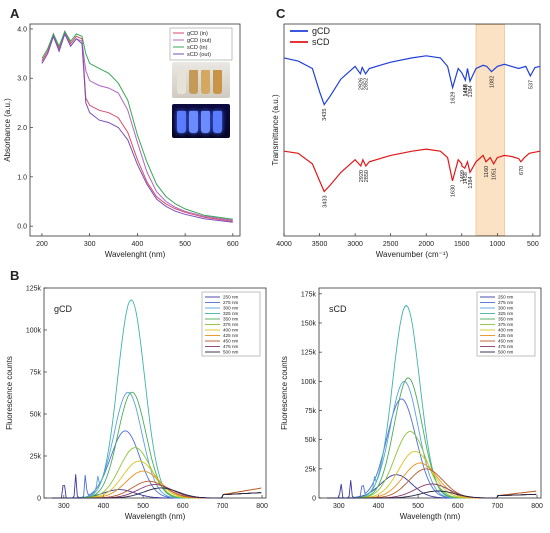  What do you see at coordinates (275, 130) in the screenshot?
I see `y-axis-label: Transmittance (a.u.)` at bounding box center [275, 130].